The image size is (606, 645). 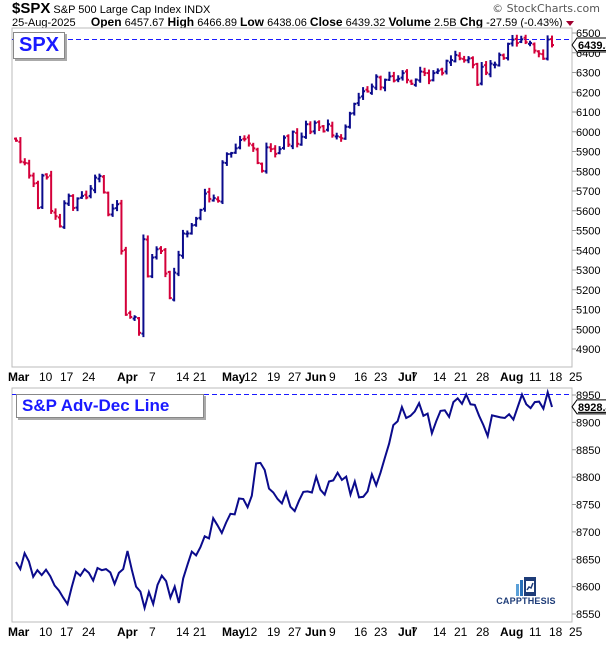 I want to click on open-value: 6457.67, so click(x=144, y=23).